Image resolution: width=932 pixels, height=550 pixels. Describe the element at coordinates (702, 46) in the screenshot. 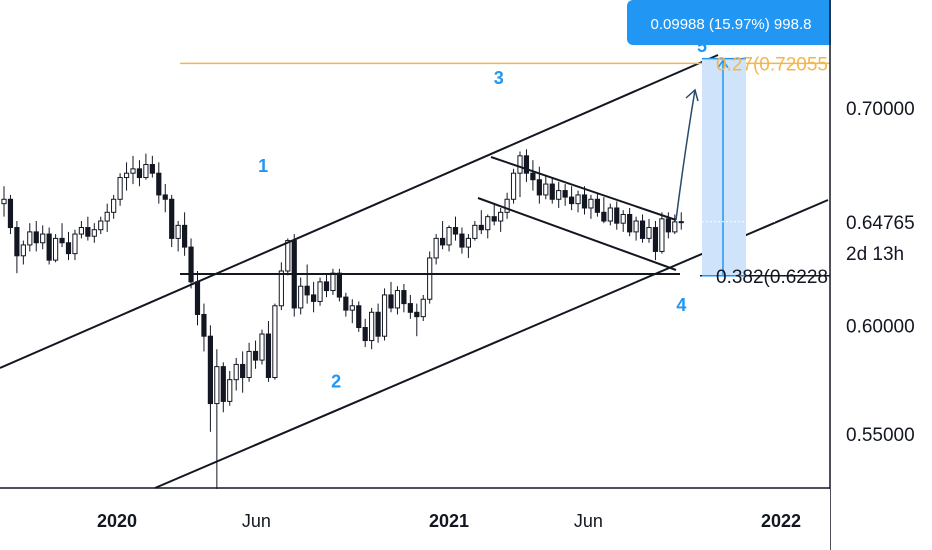

I see `wave-label-5: 5` at that location.